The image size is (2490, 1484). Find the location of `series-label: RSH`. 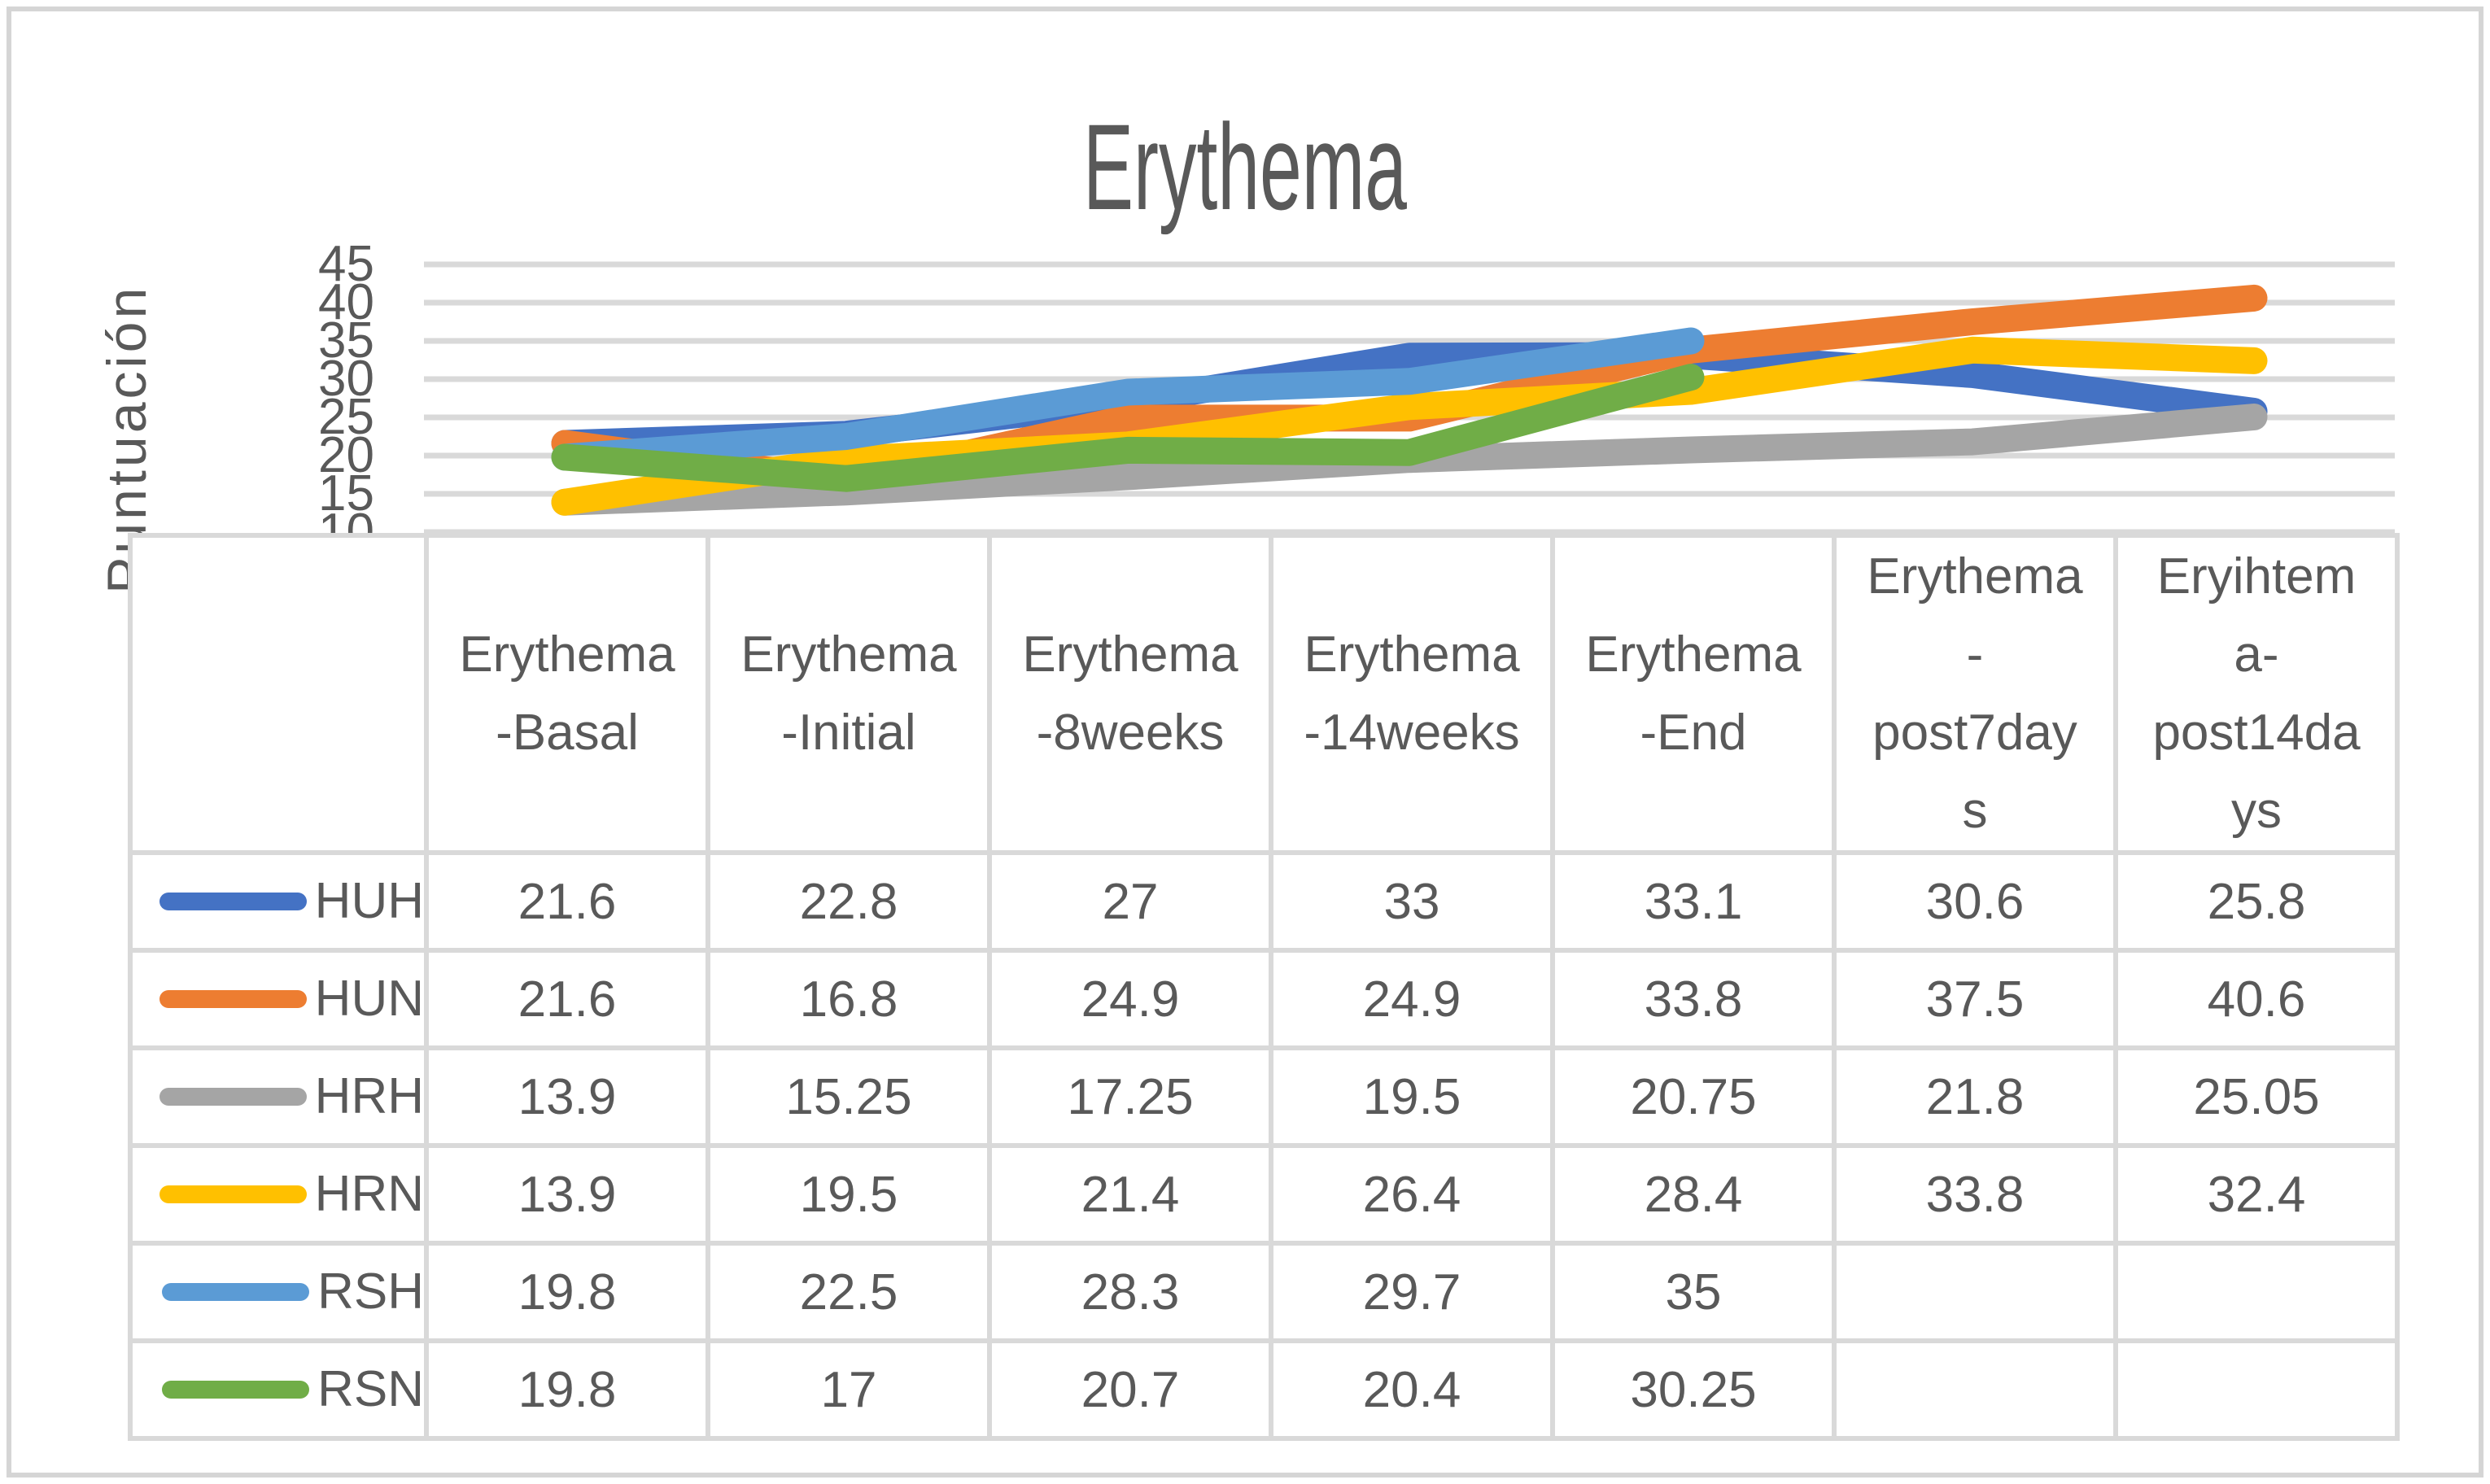

series-label: RSH is located at coordinates (370, 1292).